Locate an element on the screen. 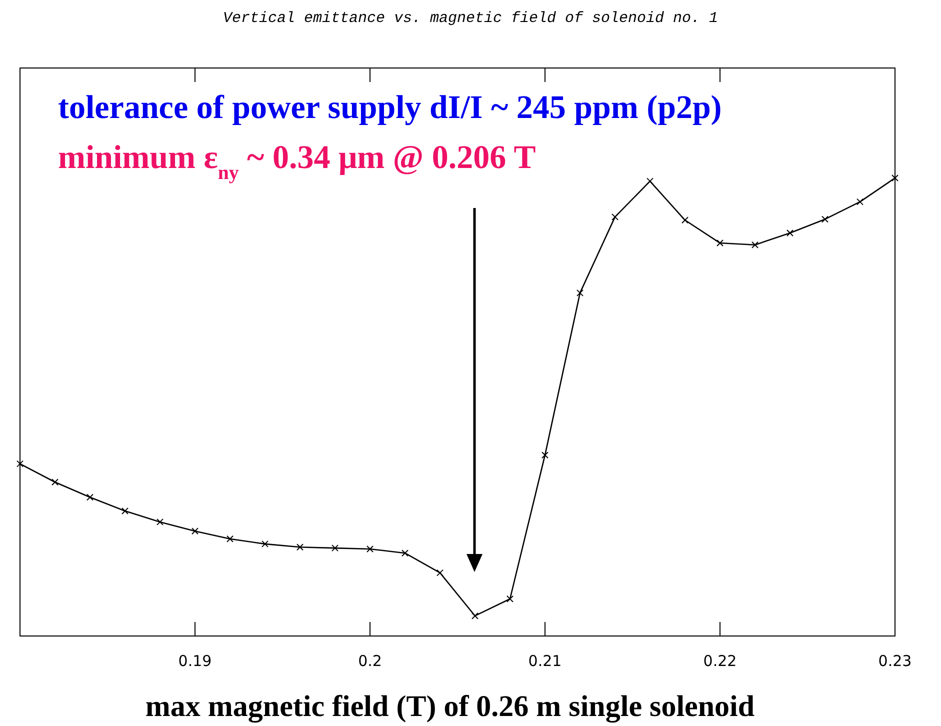 The height and width of the screenshot is (726, 941). x-tick-label: 0.19 is located at coordinates (195, 661).